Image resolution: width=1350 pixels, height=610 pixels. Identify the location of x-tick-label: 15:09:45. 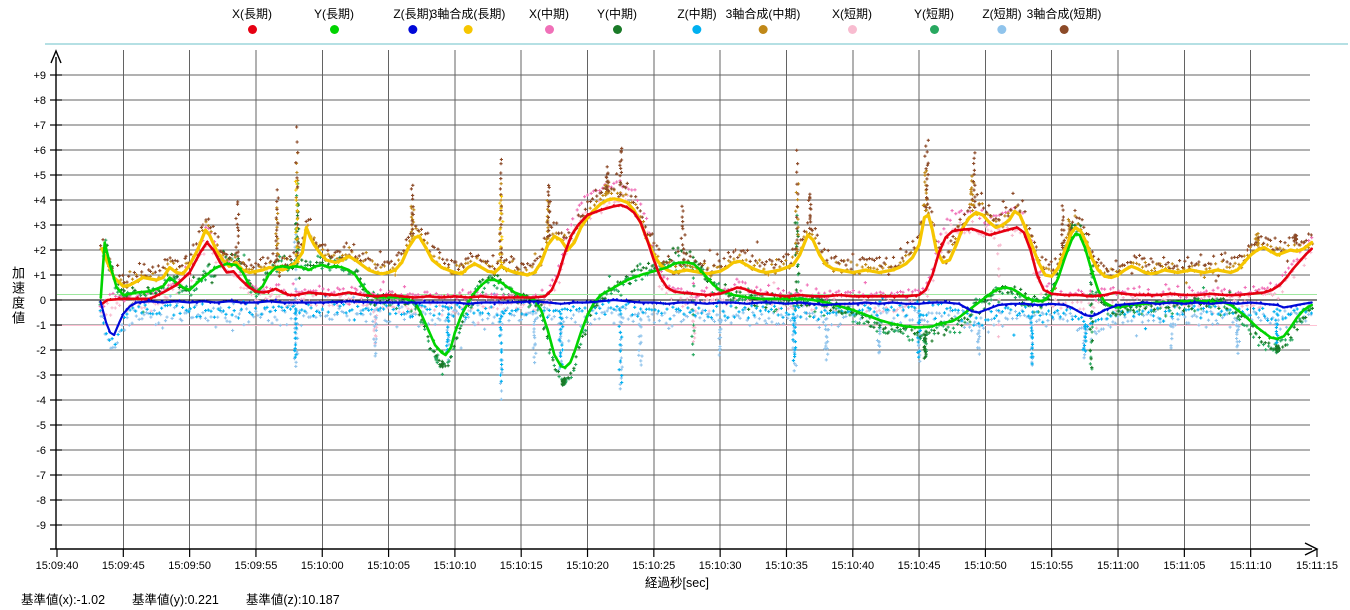
(123, 566).